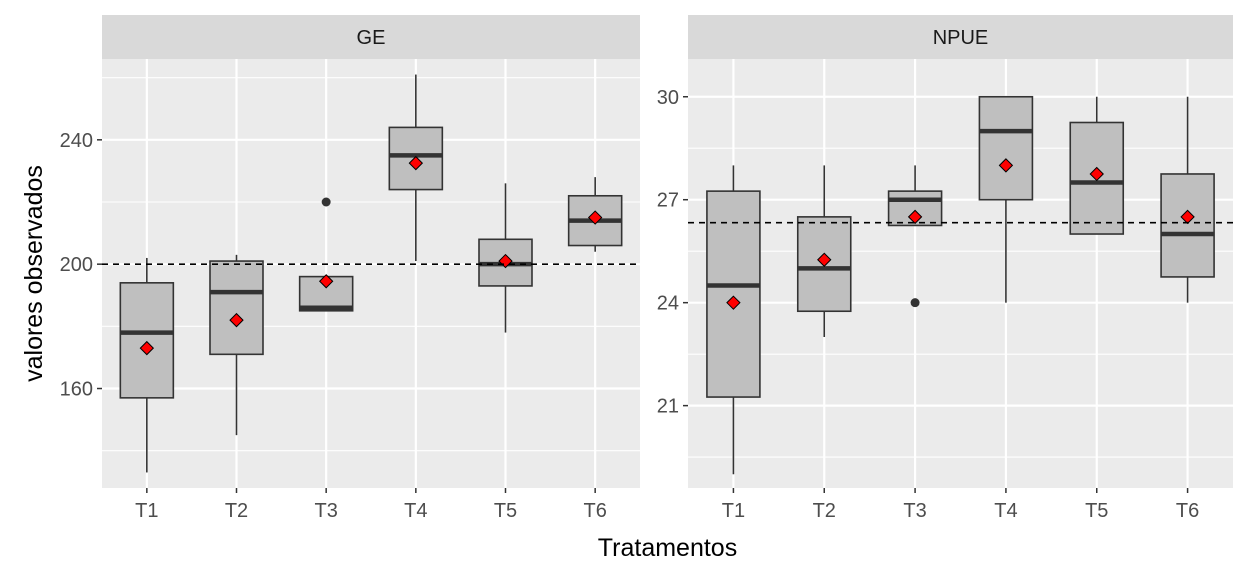  Describe the element at coordinates (668, 407) in the screenshot. I see `y-tick-label: 21` at that location.